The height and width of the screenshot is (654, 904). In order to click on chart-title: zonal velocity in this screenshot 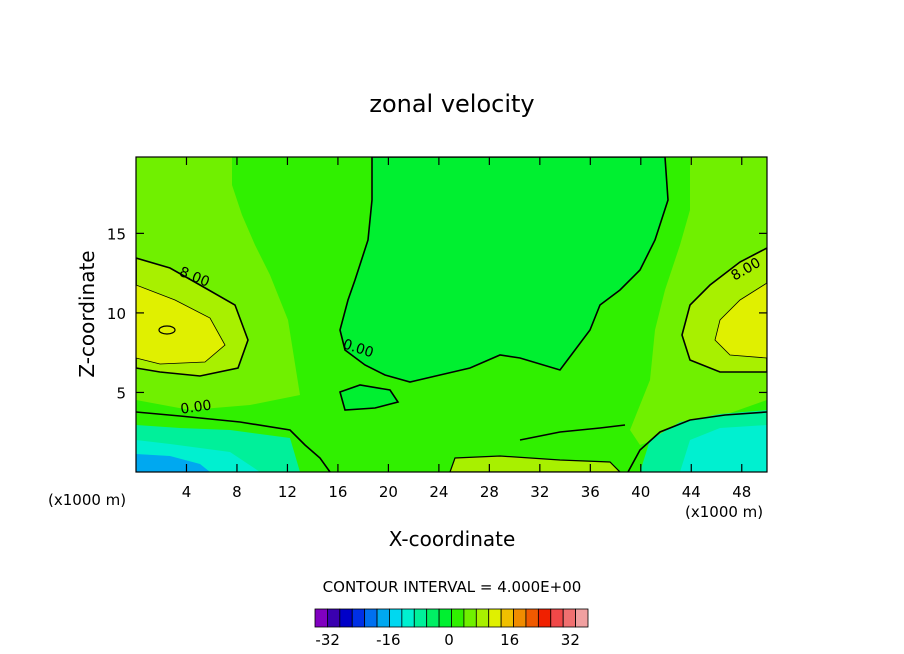, I will do `click(451, 104)`.